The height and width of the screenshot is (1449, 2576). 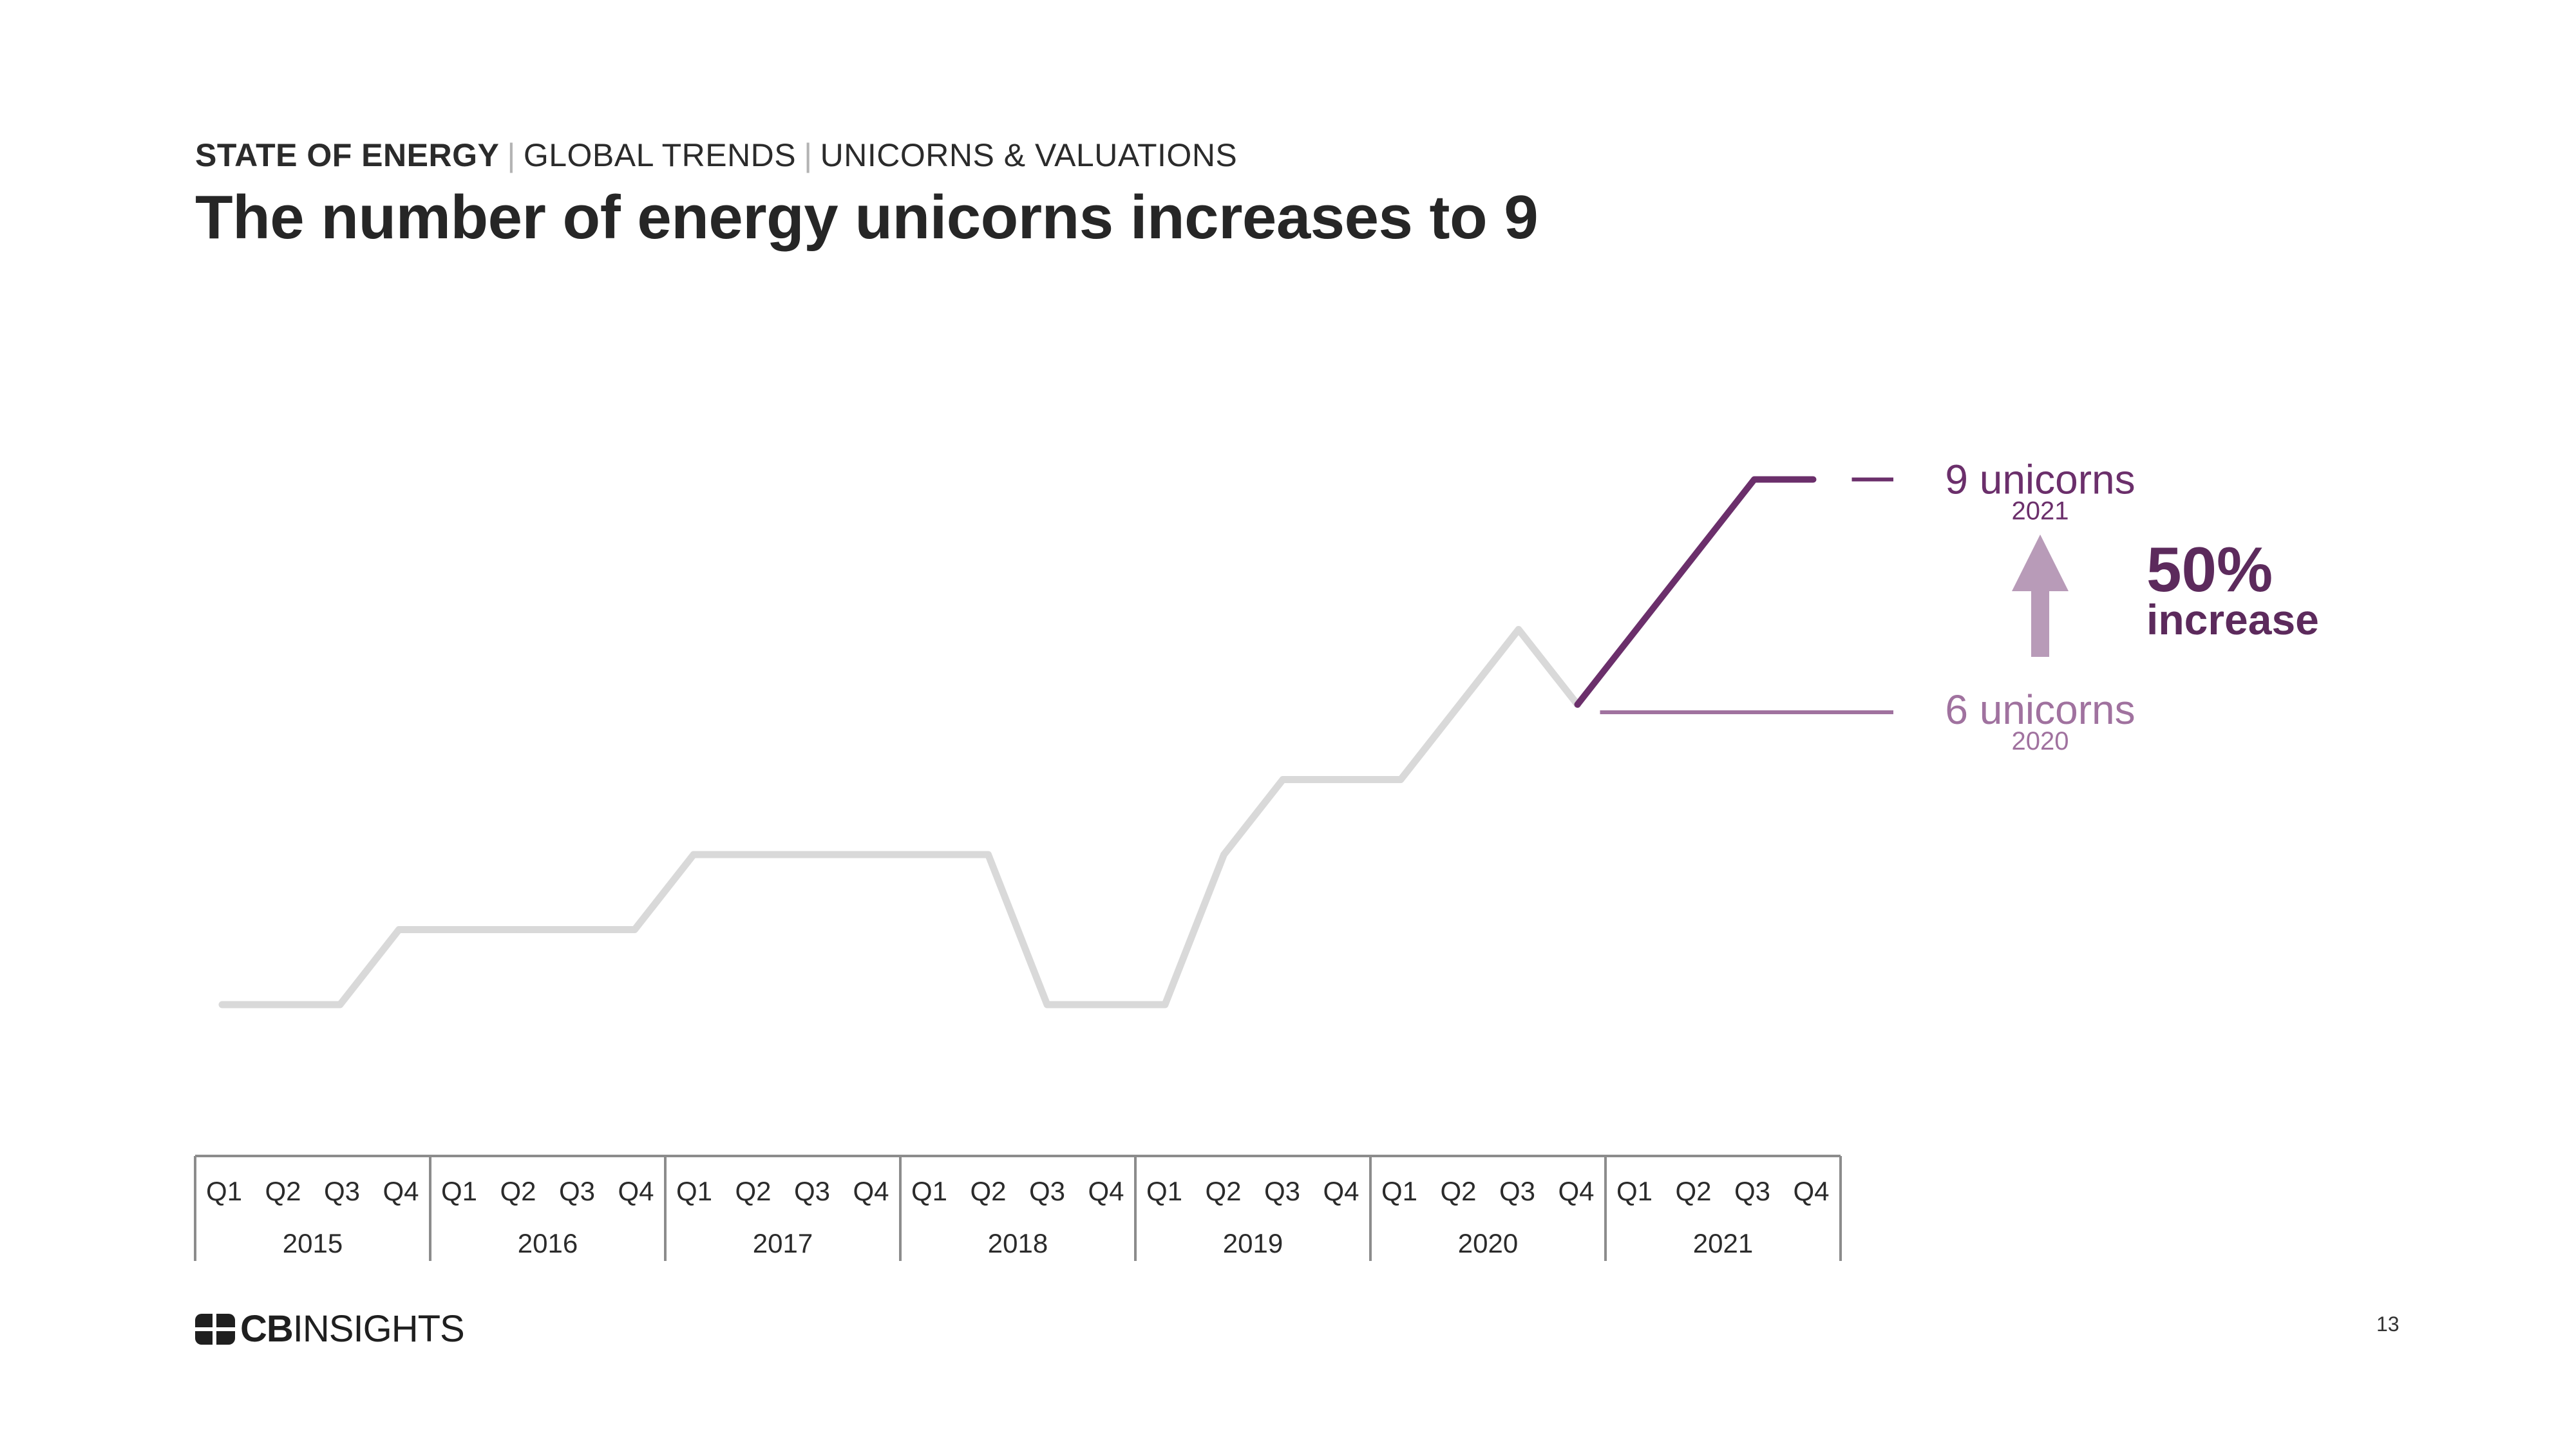 What do you see at coordinates (348, 155) in the screenshot?
I see `breadcrumb-section: STATE OF ENERGY` at bounding box center [348, 155].